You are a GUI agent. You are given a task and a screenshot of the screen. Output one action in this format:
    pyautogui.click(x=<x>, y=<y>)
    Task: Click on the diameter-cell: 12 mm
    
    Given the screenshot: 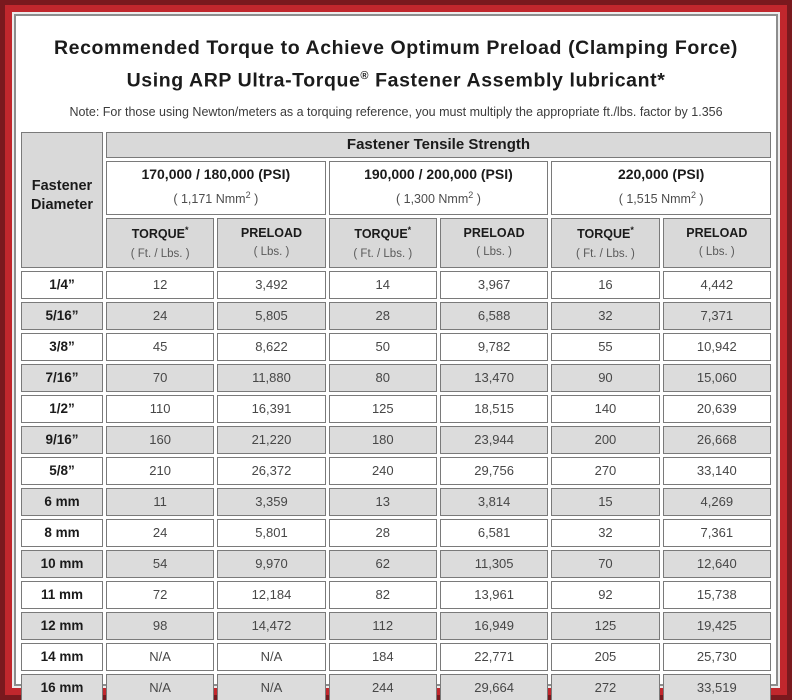 What is the action you would take?
    pyautogui.click(x=62, y=625)
    